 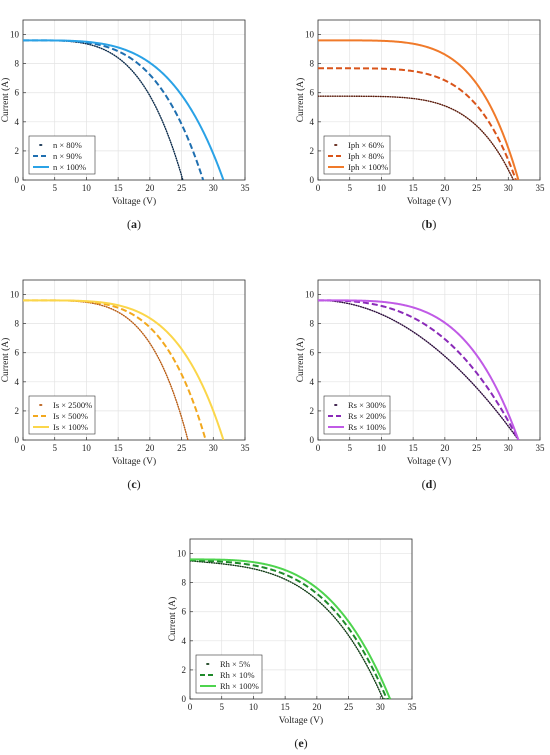 I want to click on legend-label: Iph × 100%, so click(x=368, y=167).